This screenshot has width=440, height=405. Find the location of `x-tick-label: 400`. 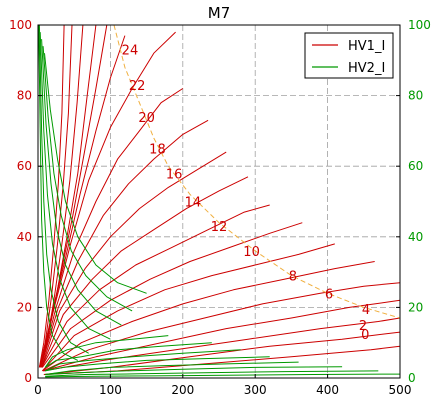

x-tick-label: 400 is located at coordinates (327, 390).